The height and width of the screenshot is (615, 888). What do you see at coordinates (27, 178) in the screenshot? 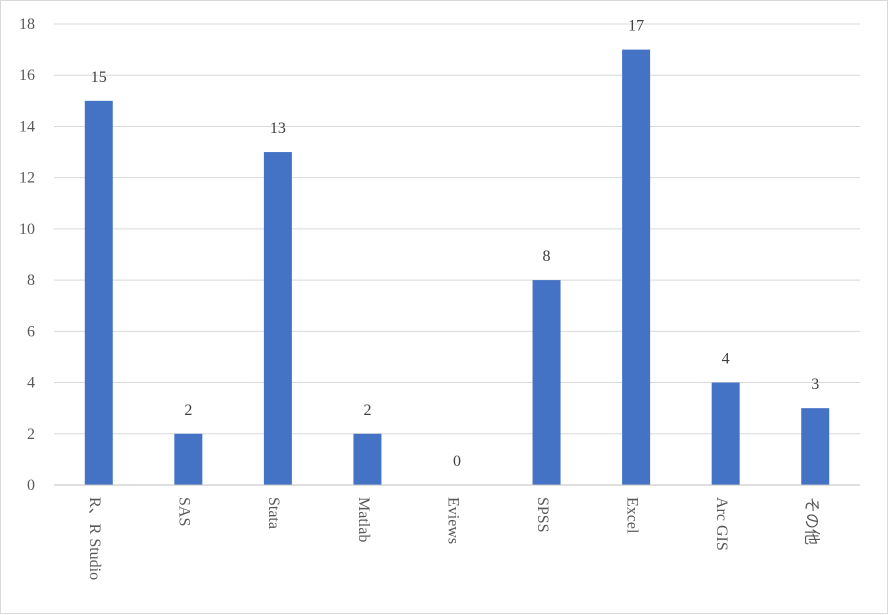
I see `y-tick-label: 12` at bounding box center [27, 178].